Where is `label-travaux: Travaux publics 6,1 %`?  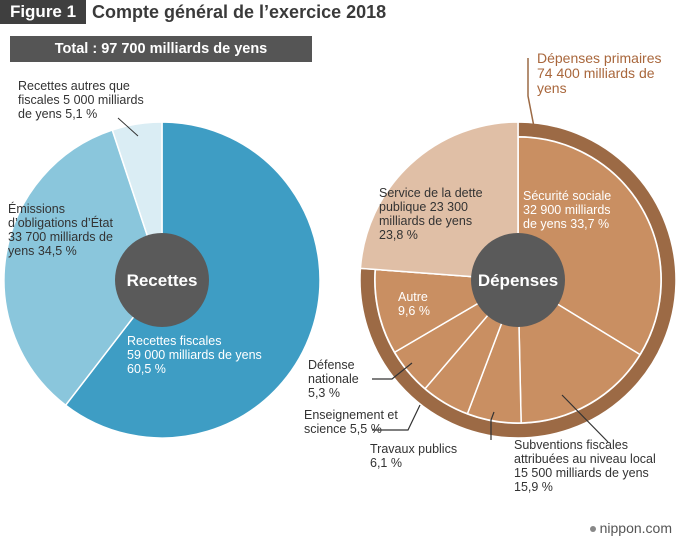 label-travaux: Travaux publics 6,1 % is located at coordinates (413, 456).